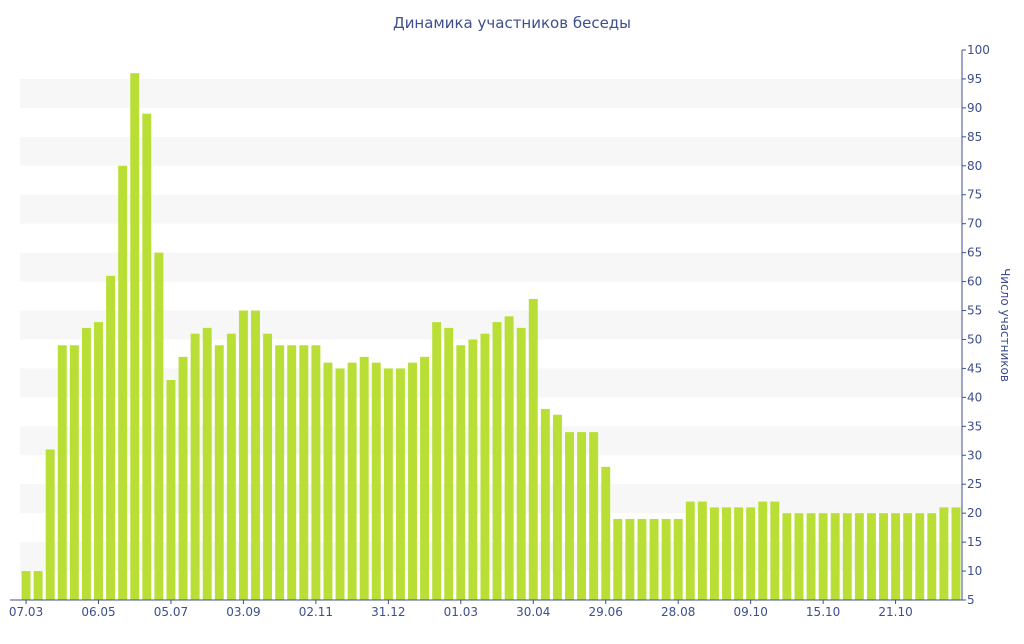 The height and width of the screenshot is (644, 1024). What do you see at coordinates (461, 612) in the screenshot?
I see `x-tick-label: 01.03` at bounding box center [461, 612].